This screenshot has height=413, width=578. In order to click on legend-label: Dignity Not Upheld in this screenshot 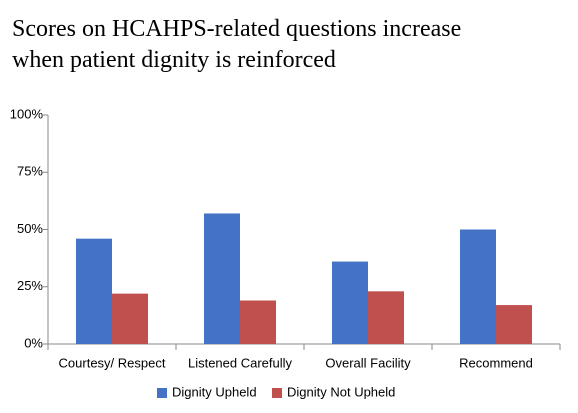, I will do `click(341, 391)`.